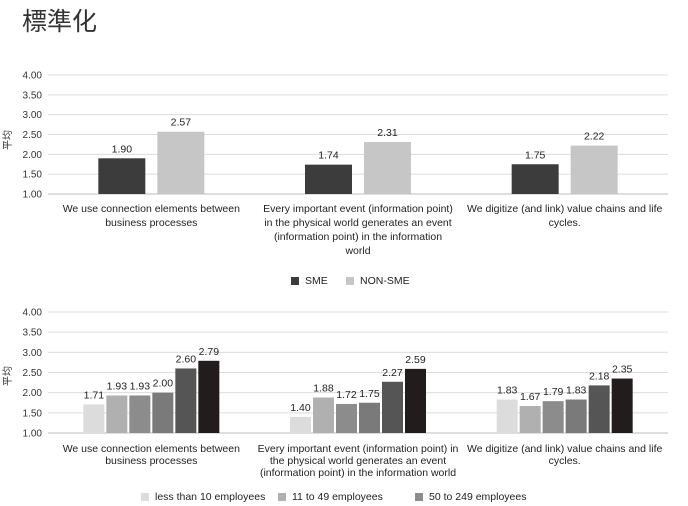 The image size is (688, 506). Describe the element at coordinates (415, 360) in the screenshot. I see `data-label: 2.59` at that location.